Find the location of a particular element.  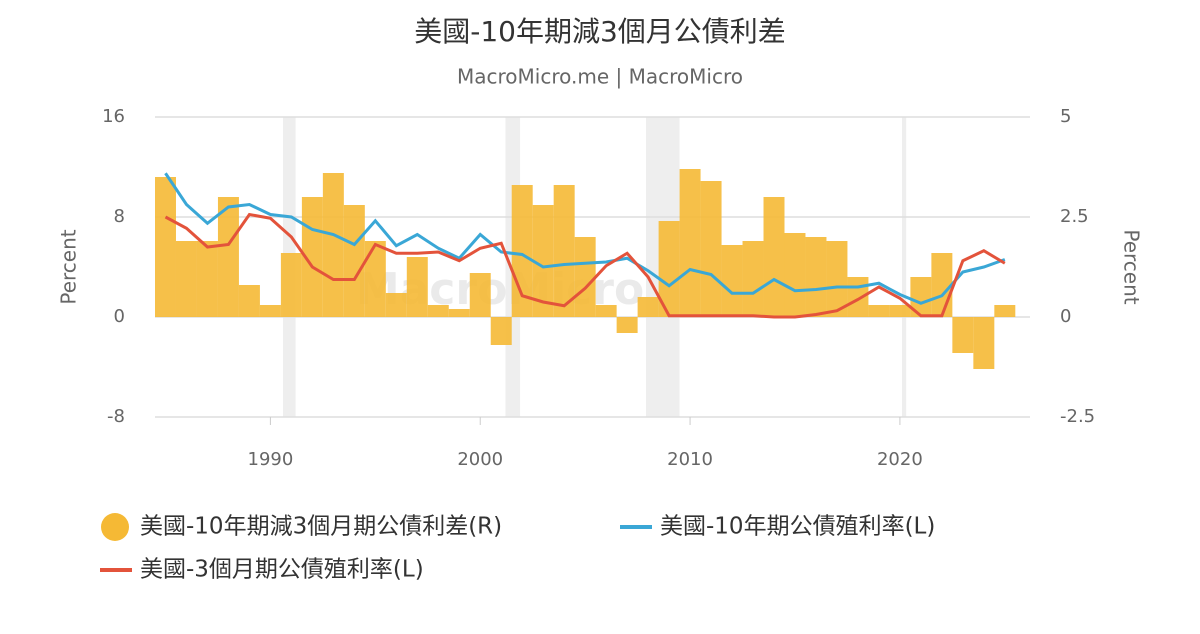

chart-subtitle: MacroMicro.me | MacroMicro is located at coordinates (600, 77).